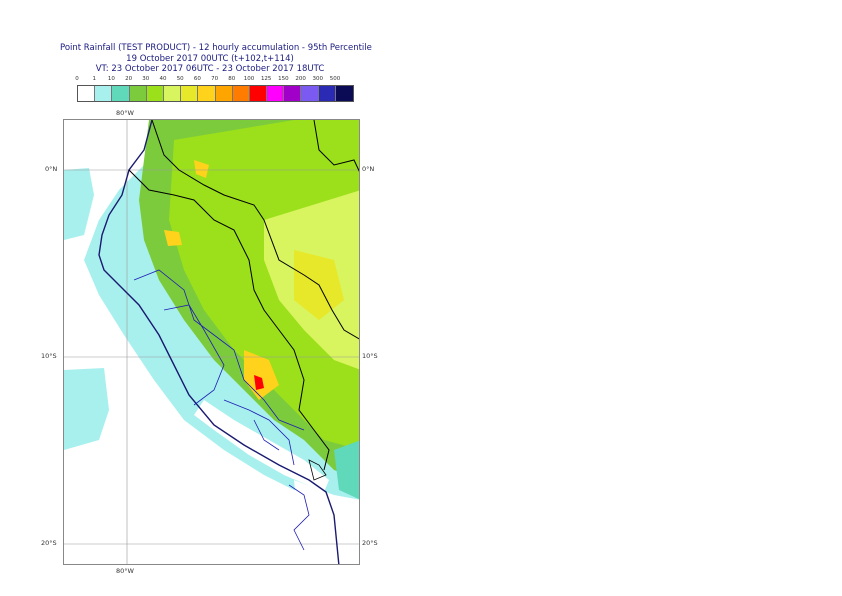  I want to click on legend-threshold-label: 125, so click(266, 79).